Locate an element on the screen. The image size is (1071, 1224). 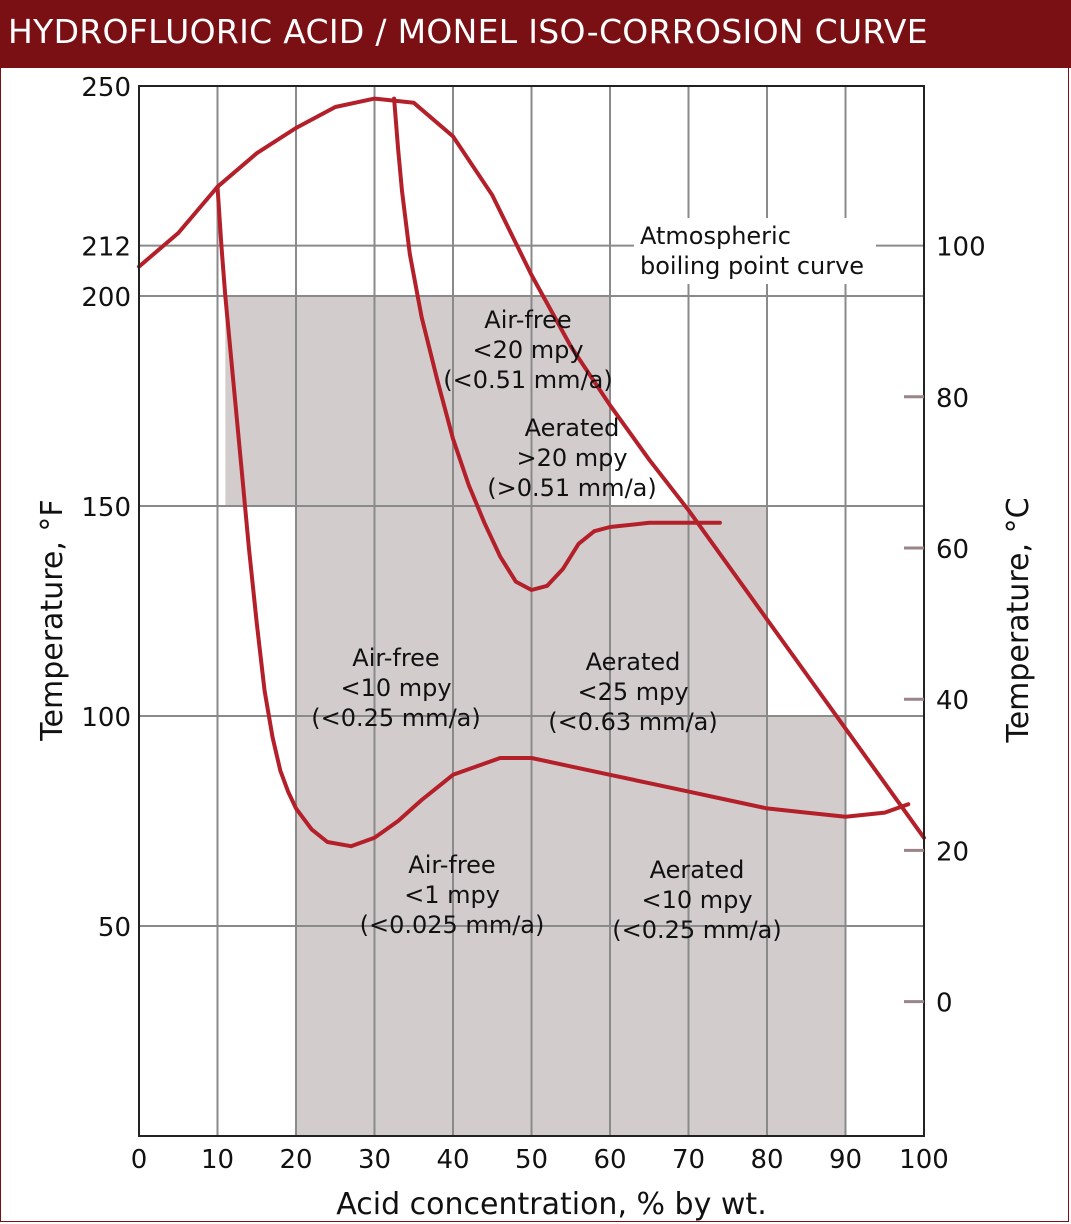
annotation-line: <25 mpy is located at coordinates (632, 692).